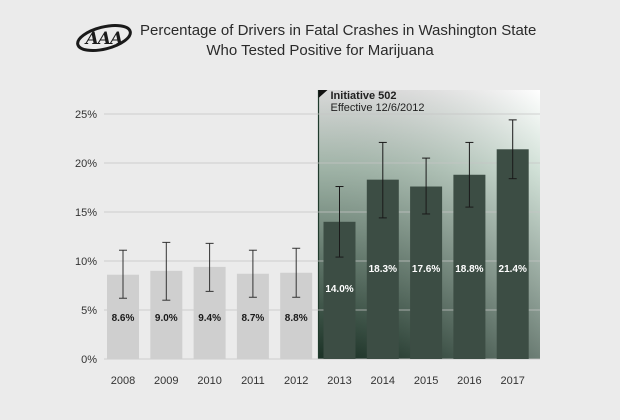 Image resolution: width=620 pixels, height=420 pixels. What do you see at coordinates (512, 381) in the screenshot?
I see `x-tick-label: 2017` at bounding box center [512, 381].